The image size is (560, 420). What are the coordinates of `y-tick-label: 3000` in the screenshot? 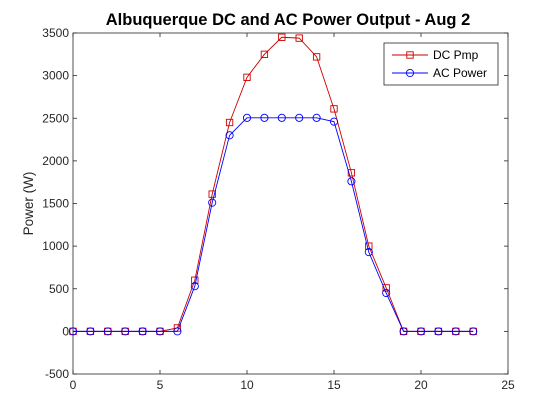 It's located at (55, 76).